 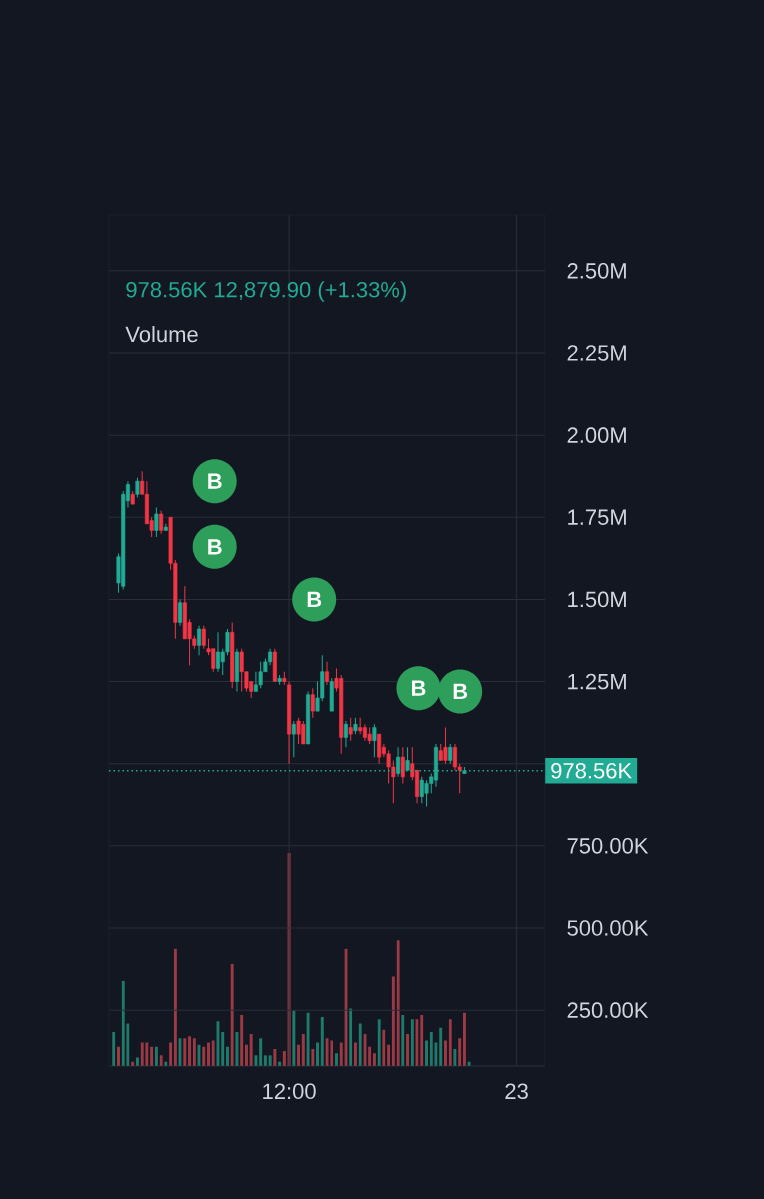 What do you see at coordinates (608, 1010) in the screenshot?
I see `y-tick-label: 250.00K` at bounding box center [608, 1010].